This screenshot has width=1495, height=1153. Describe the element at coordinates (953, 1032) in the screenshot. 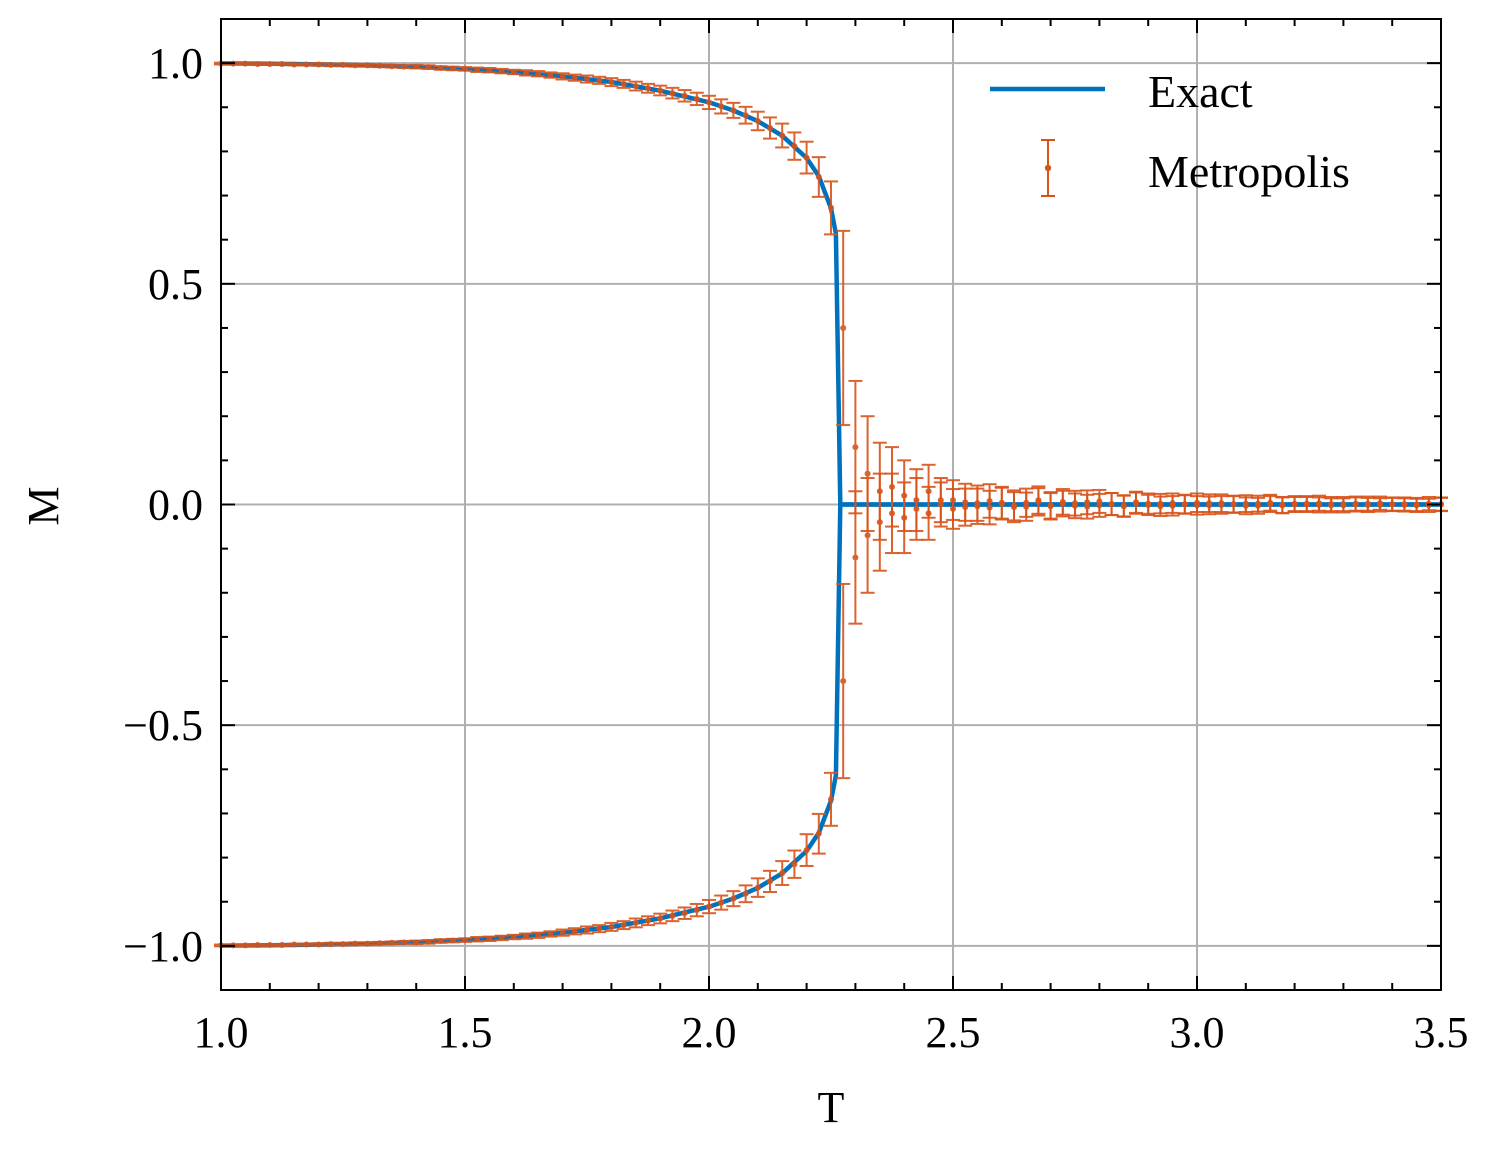

I see `x-tick-label: 2.5` at that location.